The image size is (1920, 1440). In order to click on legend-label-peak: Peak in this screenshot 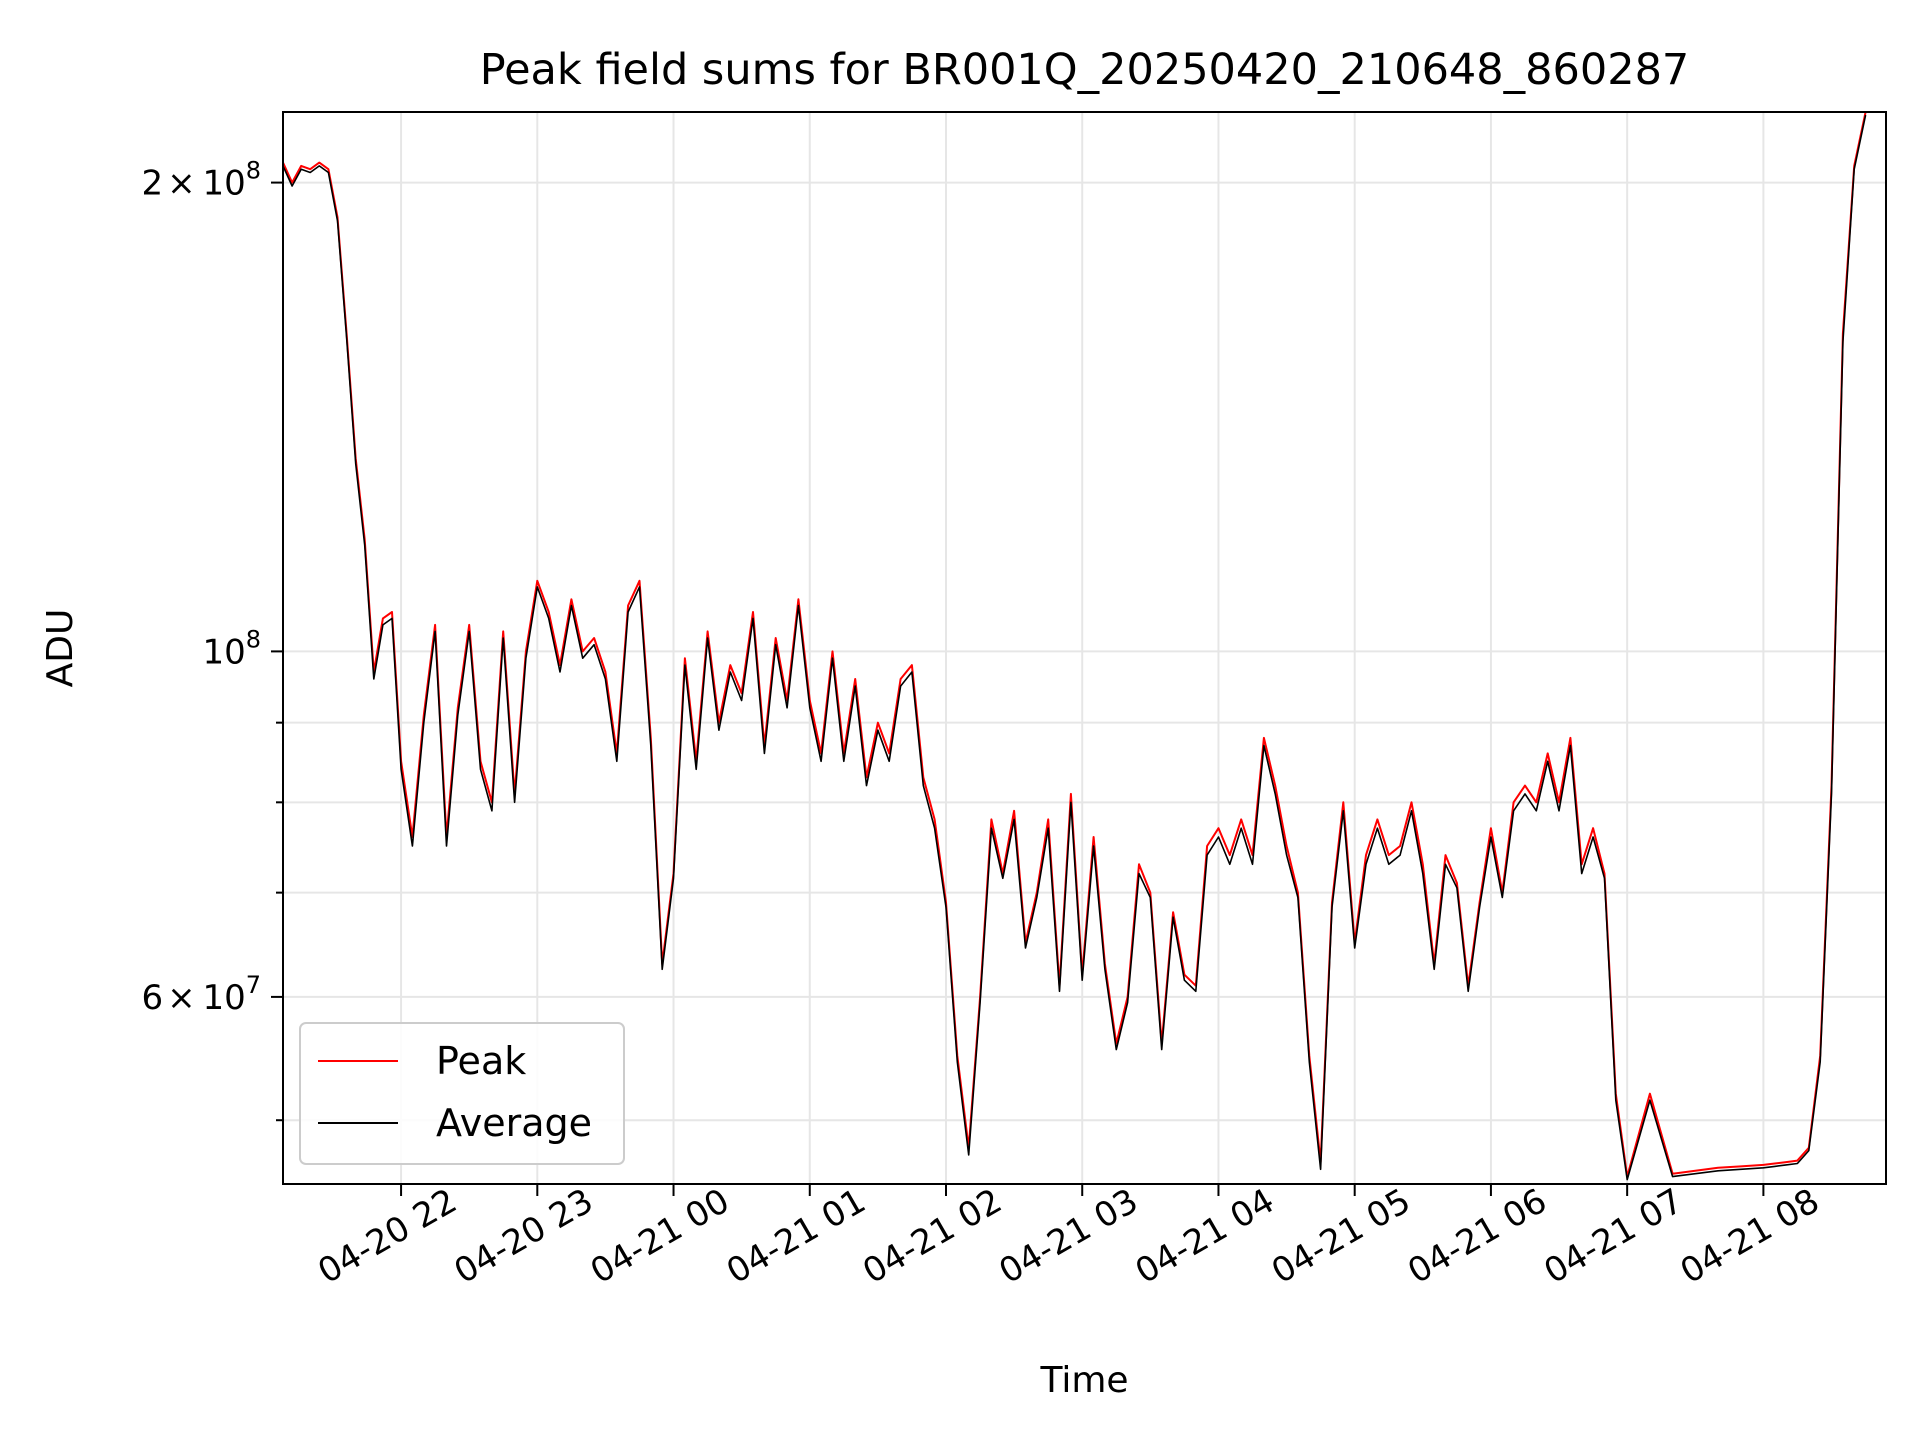, I will do `click(481, 1061)`.